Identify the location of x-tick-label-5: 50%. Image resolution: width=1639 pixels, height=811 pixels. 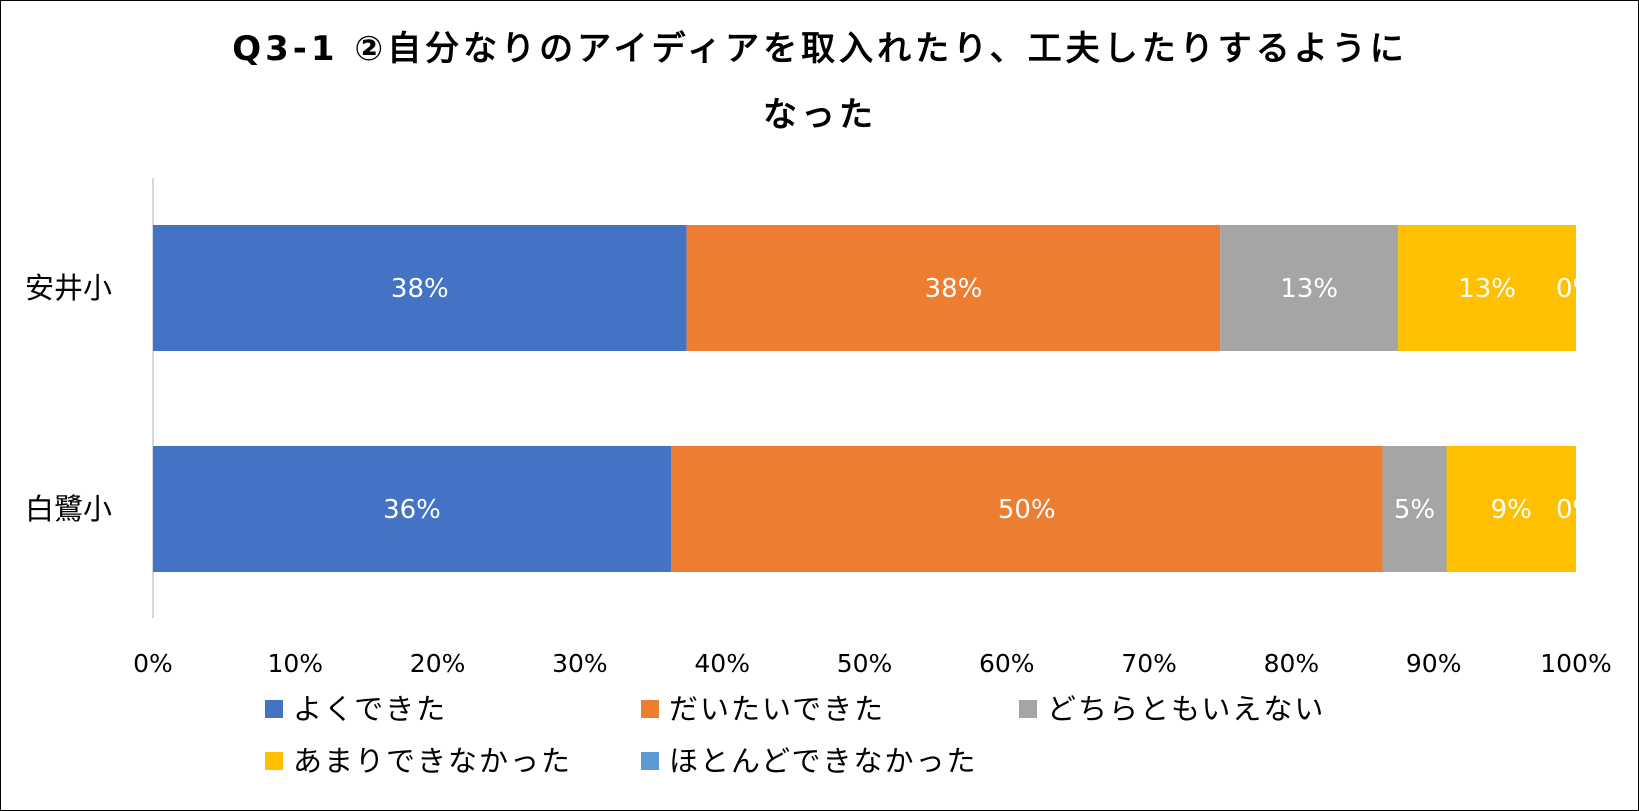
(865, 663).